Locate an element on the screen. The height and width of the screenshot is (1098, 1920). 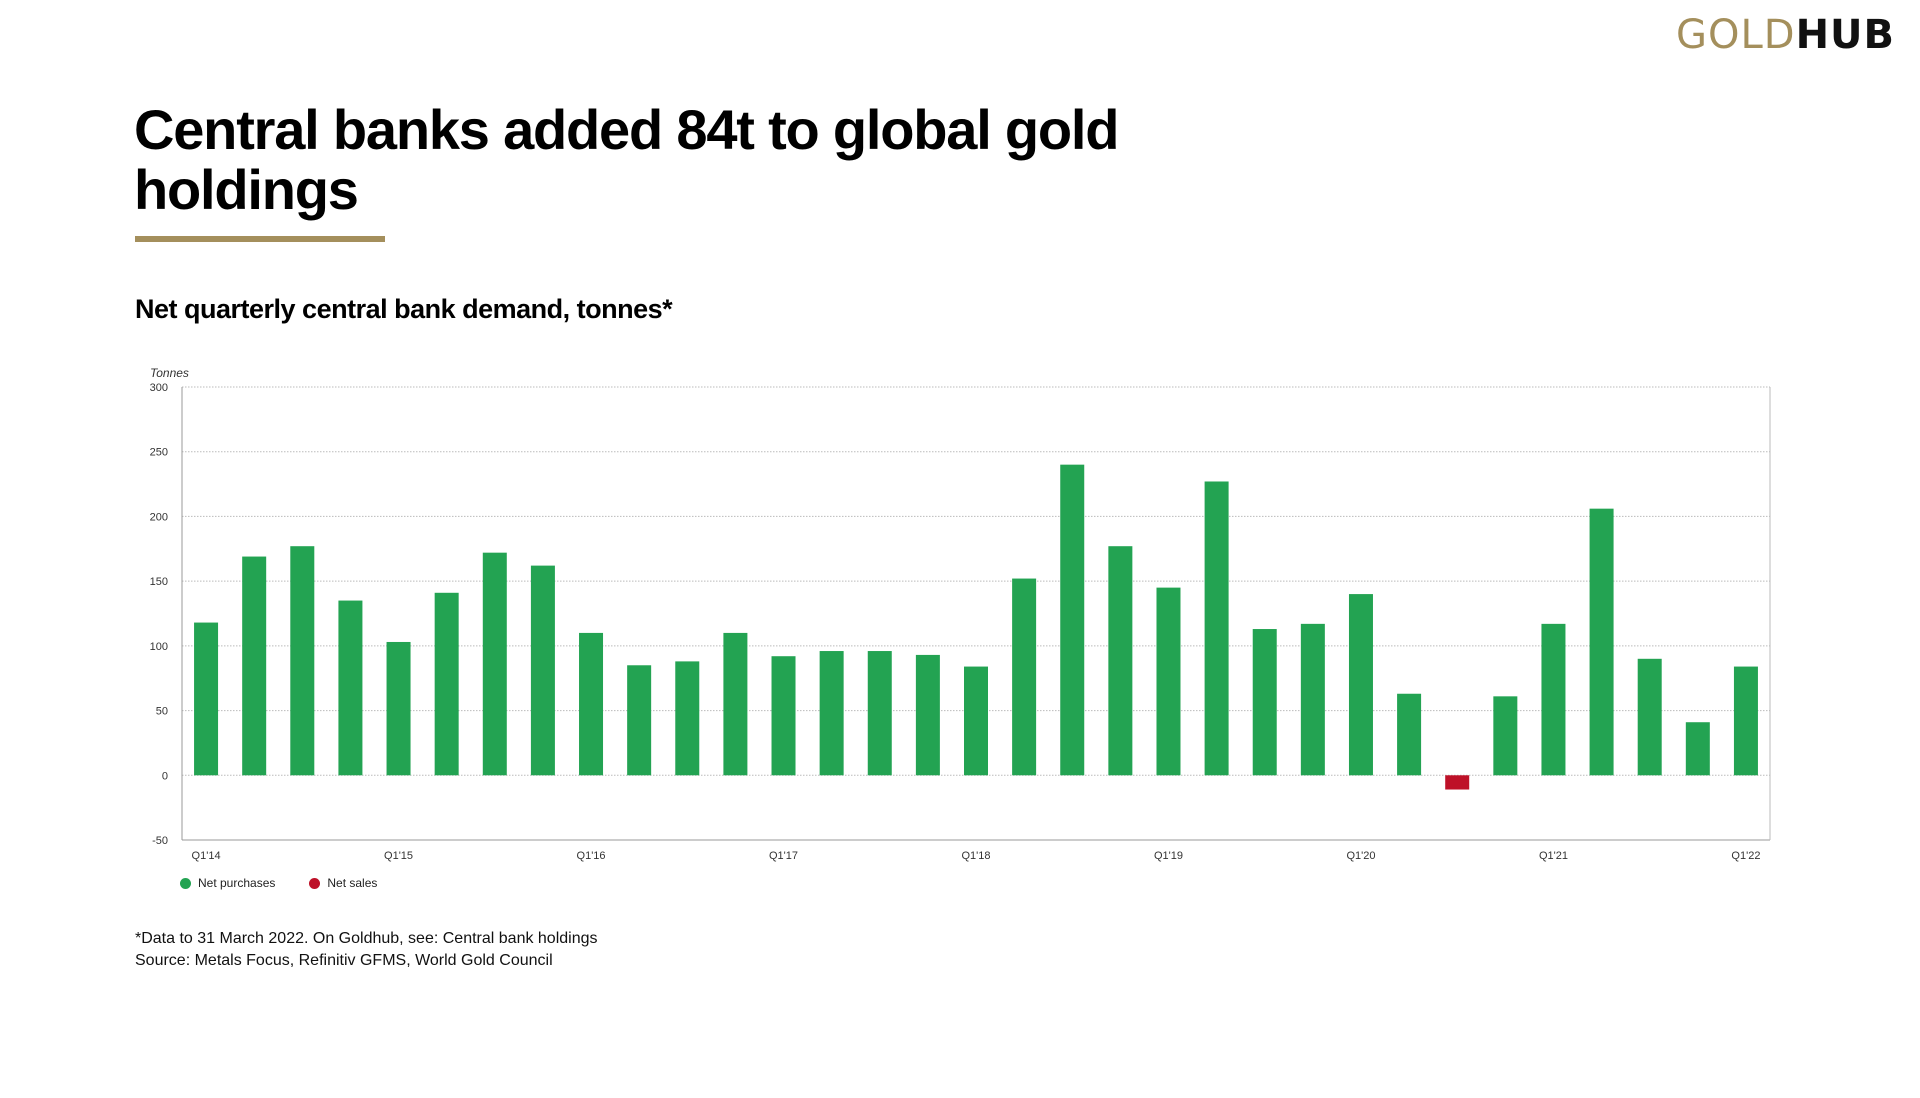
y-tick-label: 250 is located at coordinates (159, 453).